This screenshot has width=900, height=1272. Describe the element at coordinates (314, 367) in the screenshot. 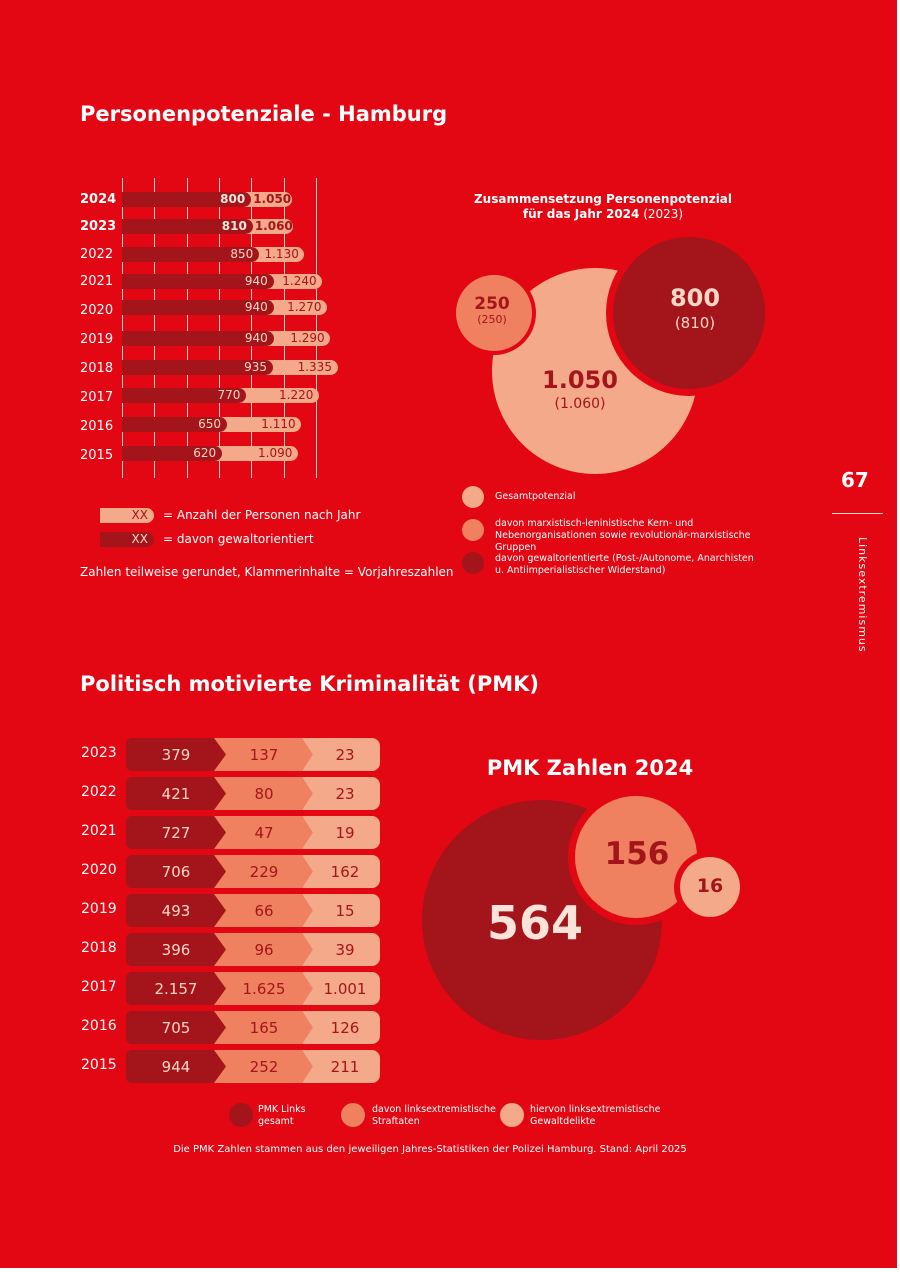

I see `bar-total-value: 1.335` at that location.